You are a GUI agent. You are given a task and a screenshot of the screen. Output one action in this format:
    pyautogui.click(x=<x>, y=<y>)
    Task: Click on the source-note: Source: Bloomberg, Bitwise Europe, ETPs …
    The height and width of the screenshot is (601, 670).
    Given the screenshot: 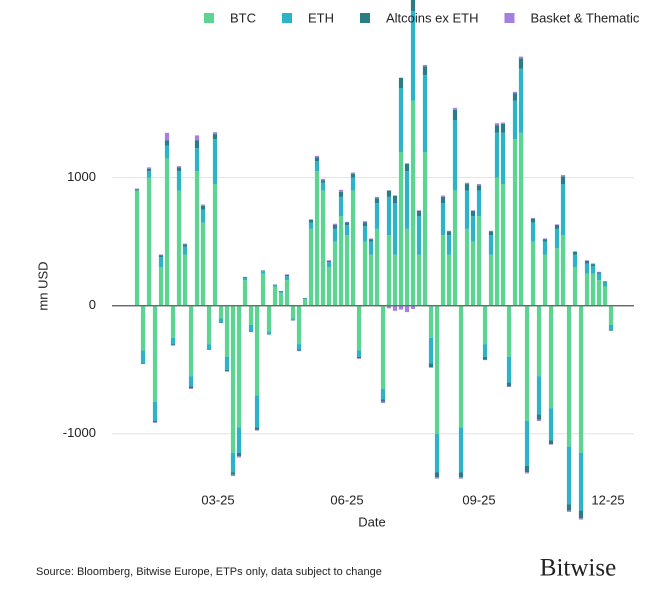 What is the action you would take?
    pyautogui.click(x=209, y=572)
    